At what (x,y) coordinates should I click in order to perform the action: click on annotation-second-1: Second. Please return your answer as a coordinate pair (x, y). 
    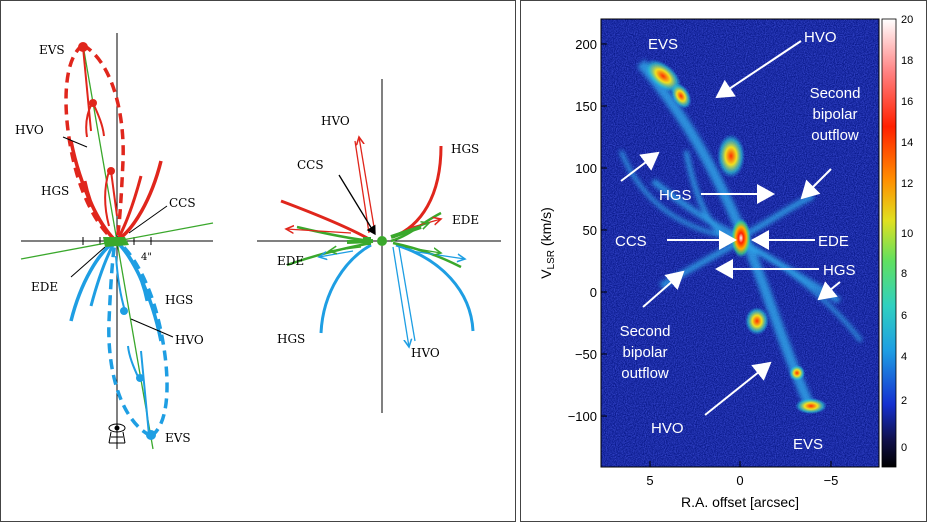
    Looking at the image, I should click on (835, 93).